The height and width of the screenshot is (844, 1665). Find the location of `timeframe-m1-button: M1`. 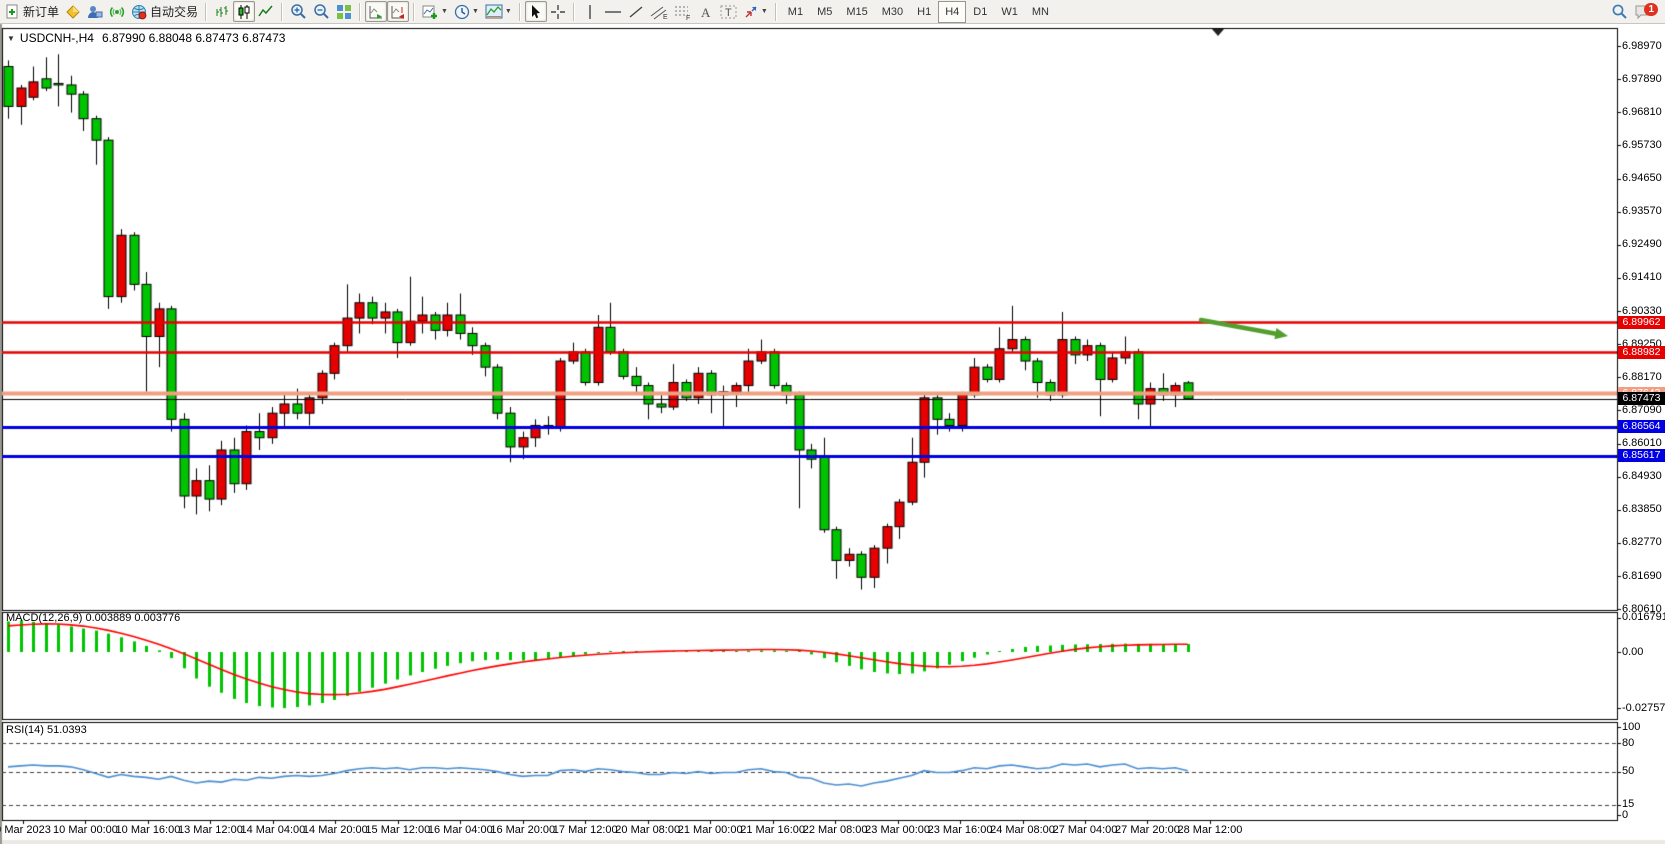

timeframe-m1-button: M1 is located at coordinates (795, 11).